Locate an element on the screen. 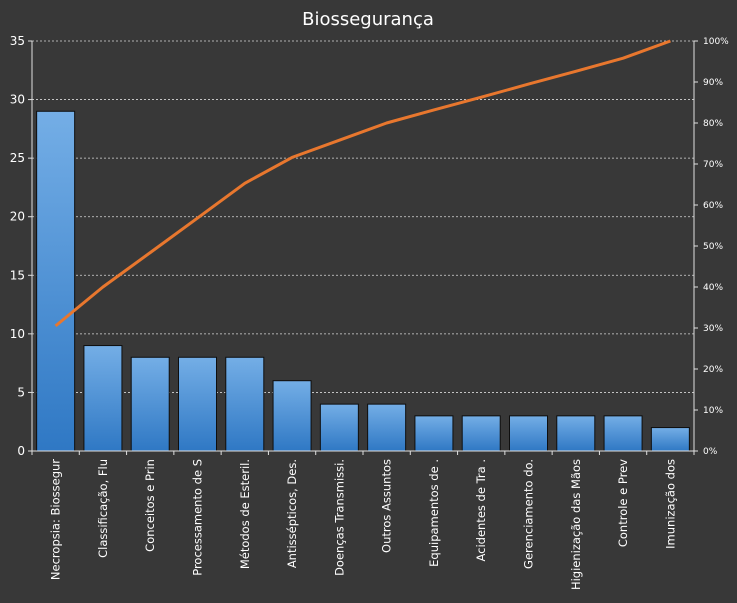 This screenshot has height=603, width=737. left-tick-label: 5 is located at coordinates (21, 392).